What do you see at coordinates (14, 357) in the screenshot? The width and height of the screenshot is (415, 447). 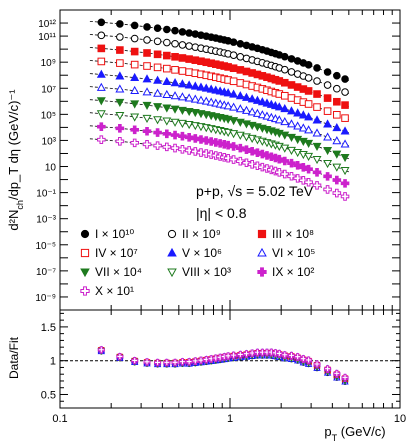 I see `ratio-y-axis-label: Data/Fit` at bounding box center [14, 357].